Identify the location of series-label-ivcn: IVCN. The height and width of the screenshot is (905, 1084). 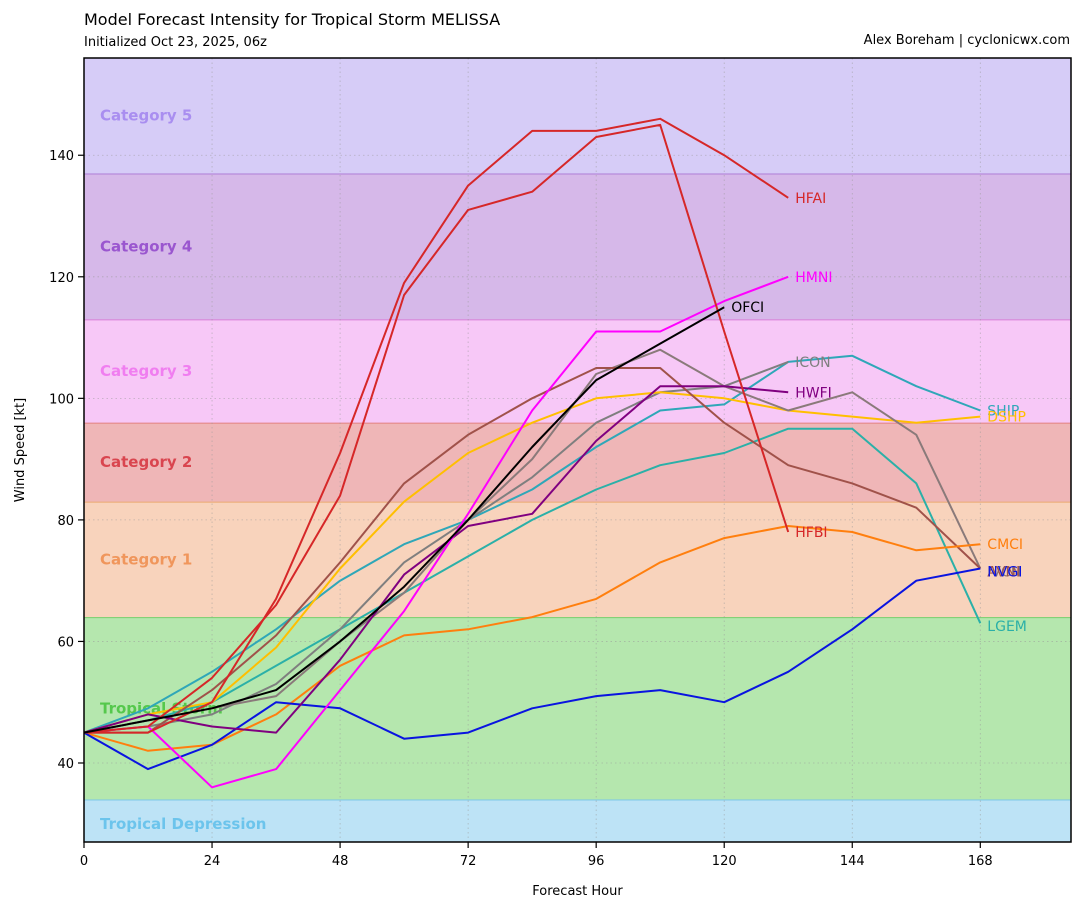
(1004, 573).